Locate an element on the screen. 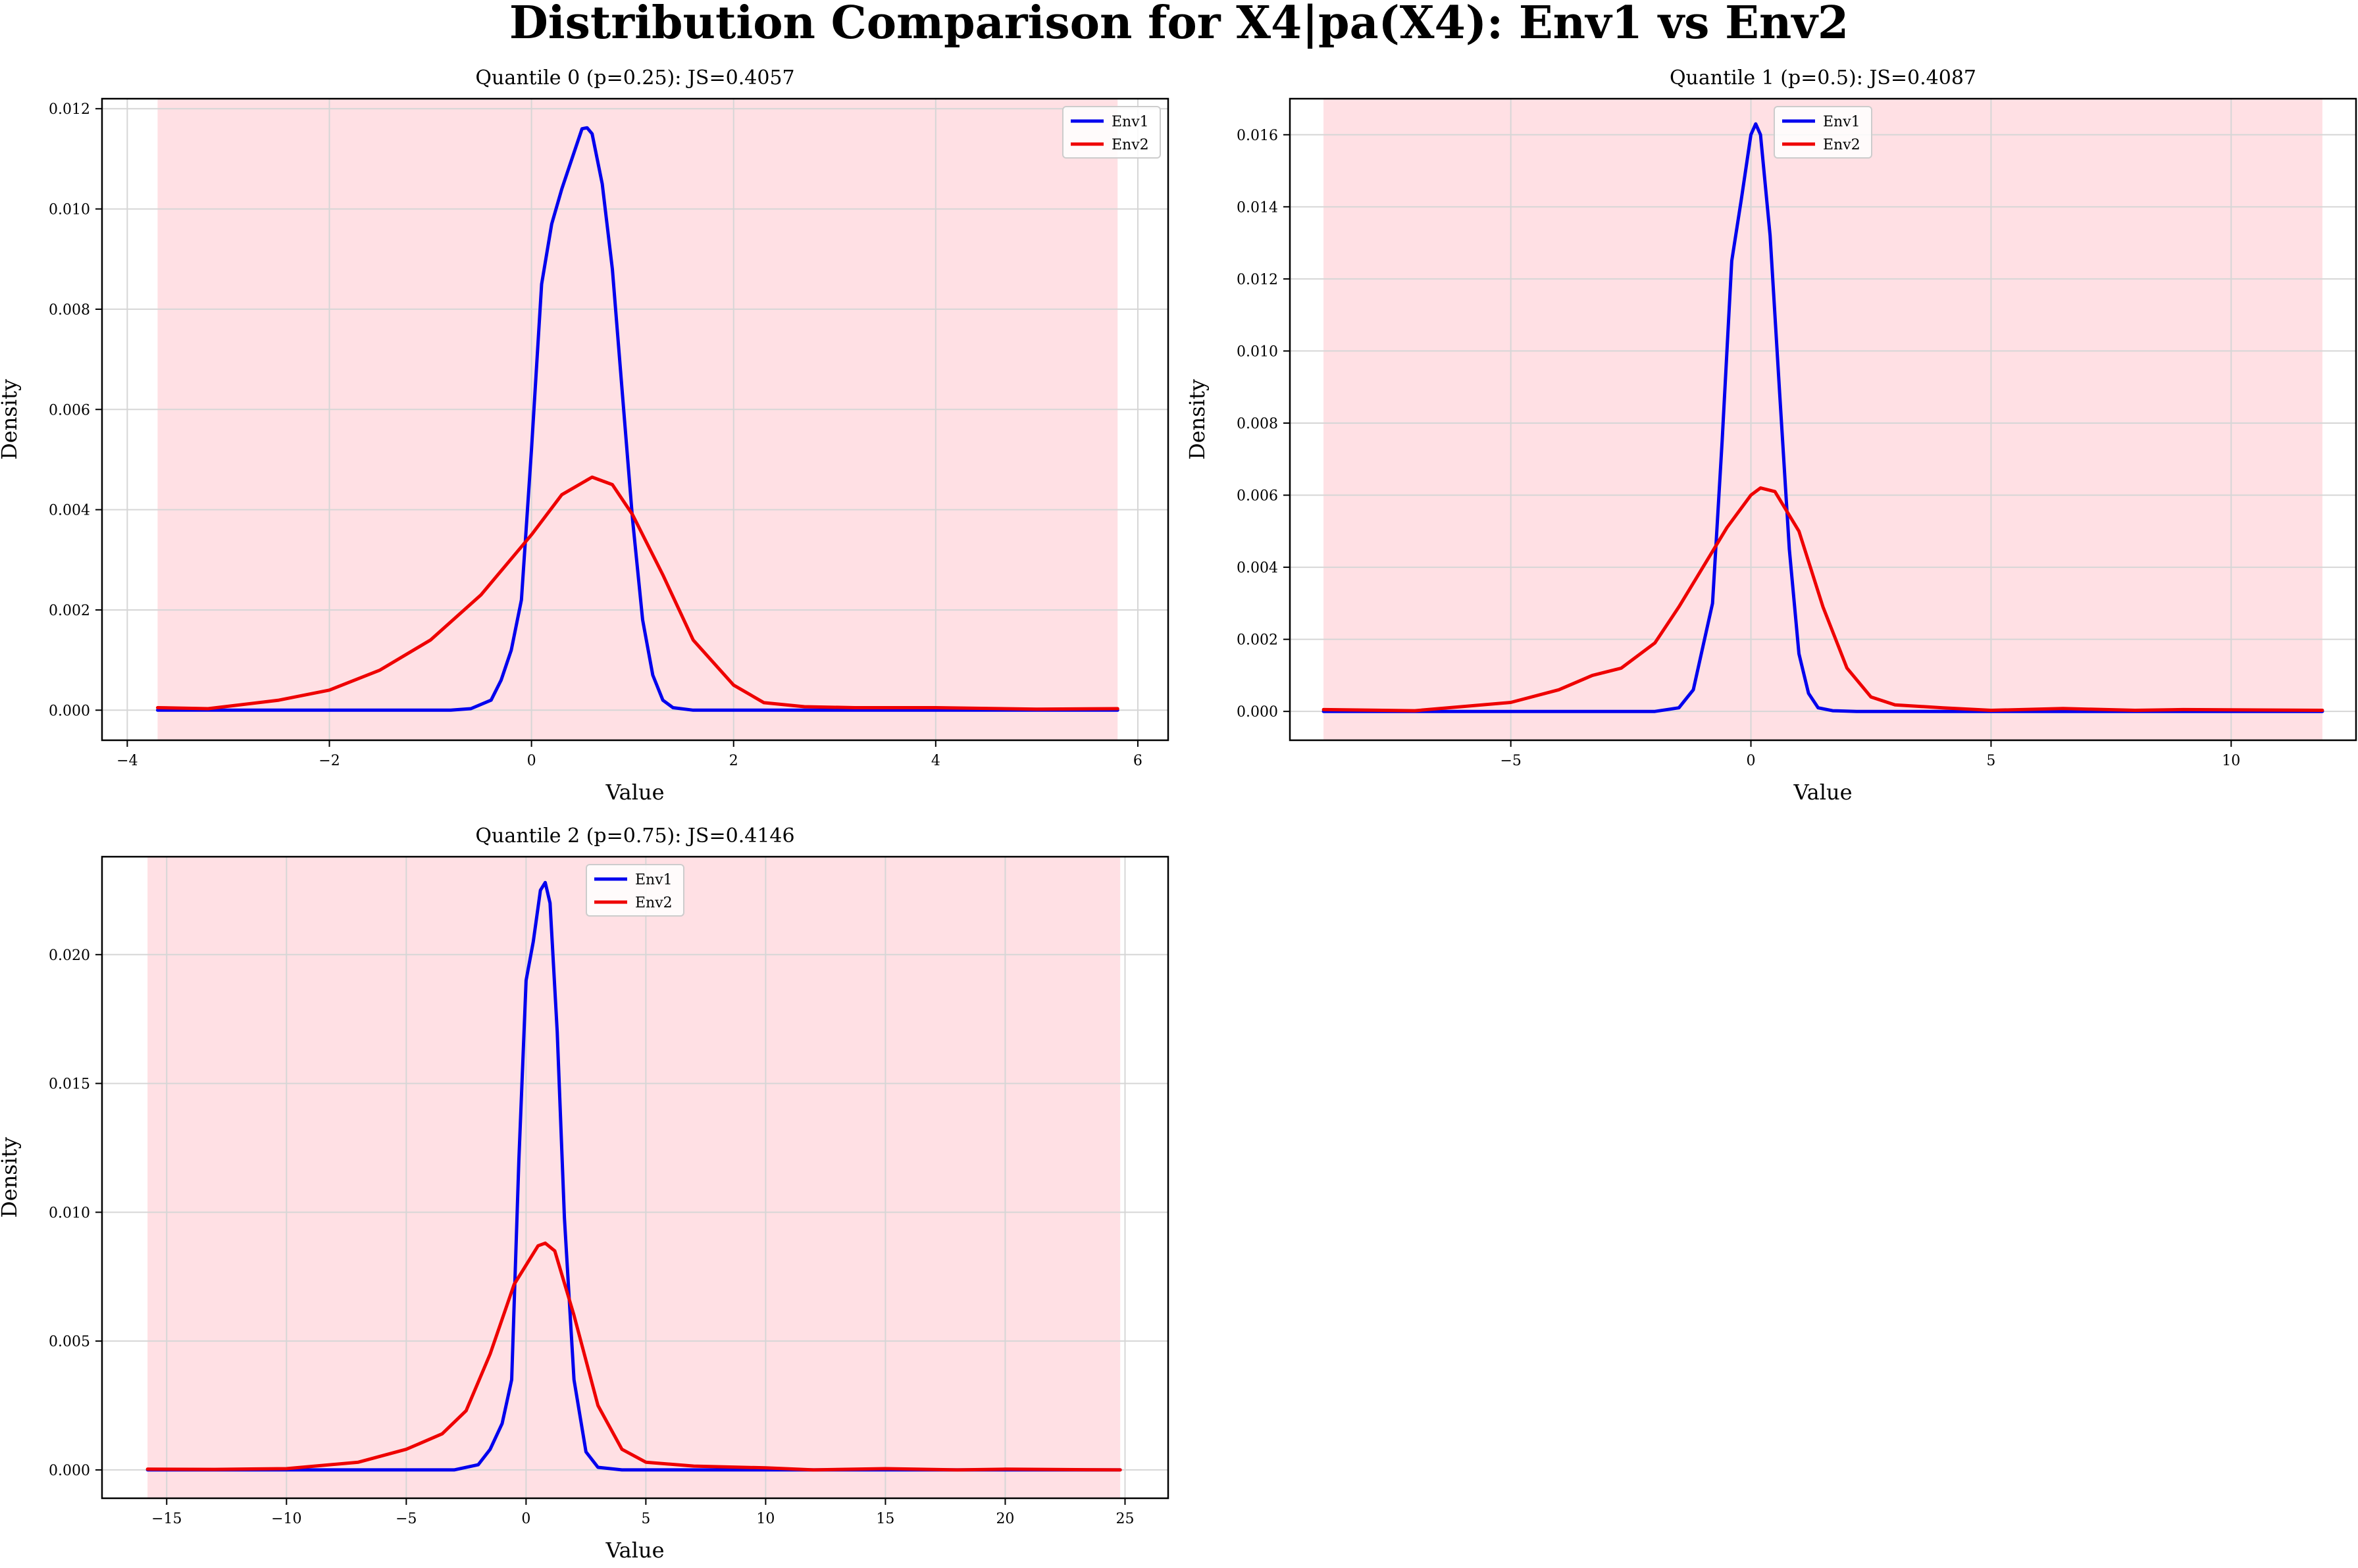 The image size is (2358, 1568). subplot-title: Quantile 2 (p=0.75): JS=0.4146 is located at coordinates (634, 835).